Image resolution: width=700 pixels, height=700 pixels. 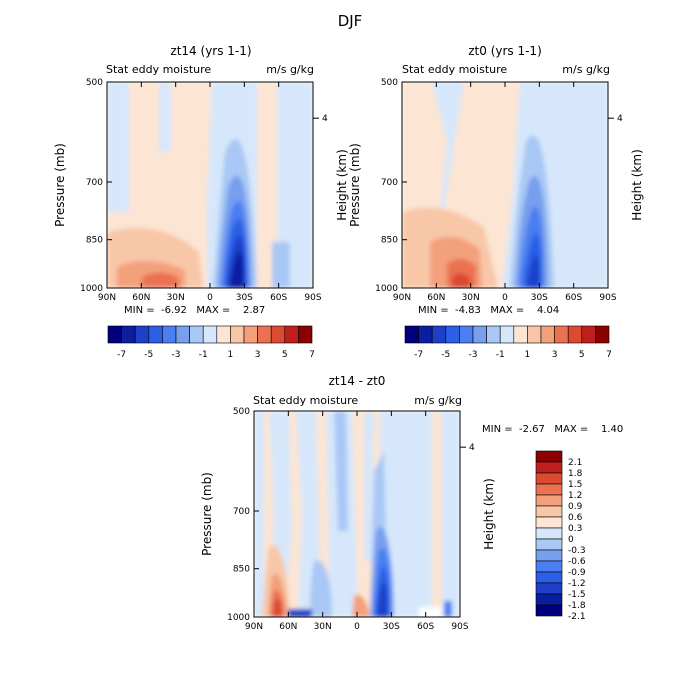 What do you see at coordinates (577, 573) in the screenshot?
I see `colorbar-label: -0.9` at bounding box center [577, 573].